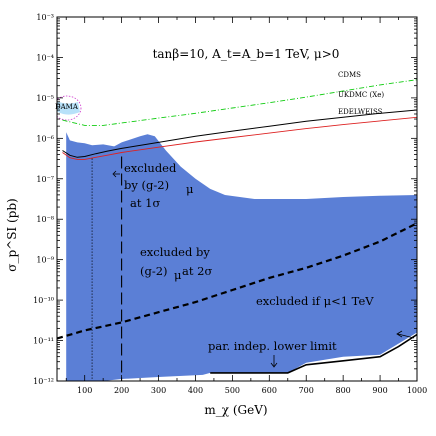 The height and width of the screenshot is (436, 436). What do you see at coordinates (146, 185) in the screenshot?
I see `annotation-excluded-1s-line2: by (g-2)` at bounding box center [146, 185].